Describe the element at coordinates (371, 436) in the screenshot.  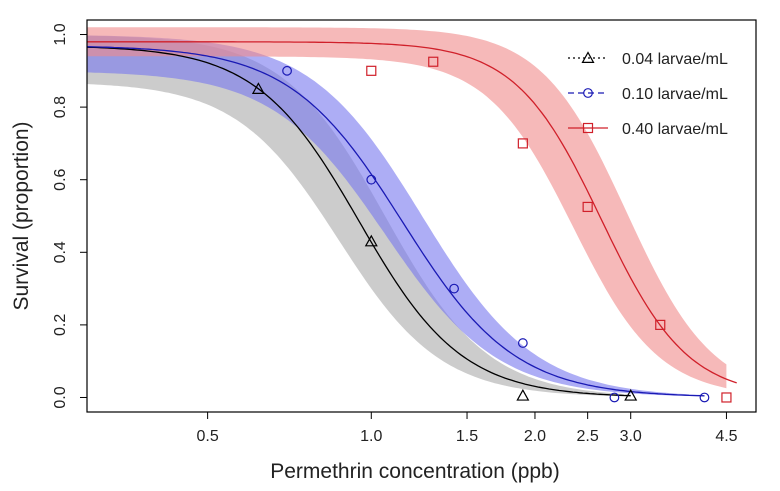
I see `x-tick-label: 1.0` at that location.